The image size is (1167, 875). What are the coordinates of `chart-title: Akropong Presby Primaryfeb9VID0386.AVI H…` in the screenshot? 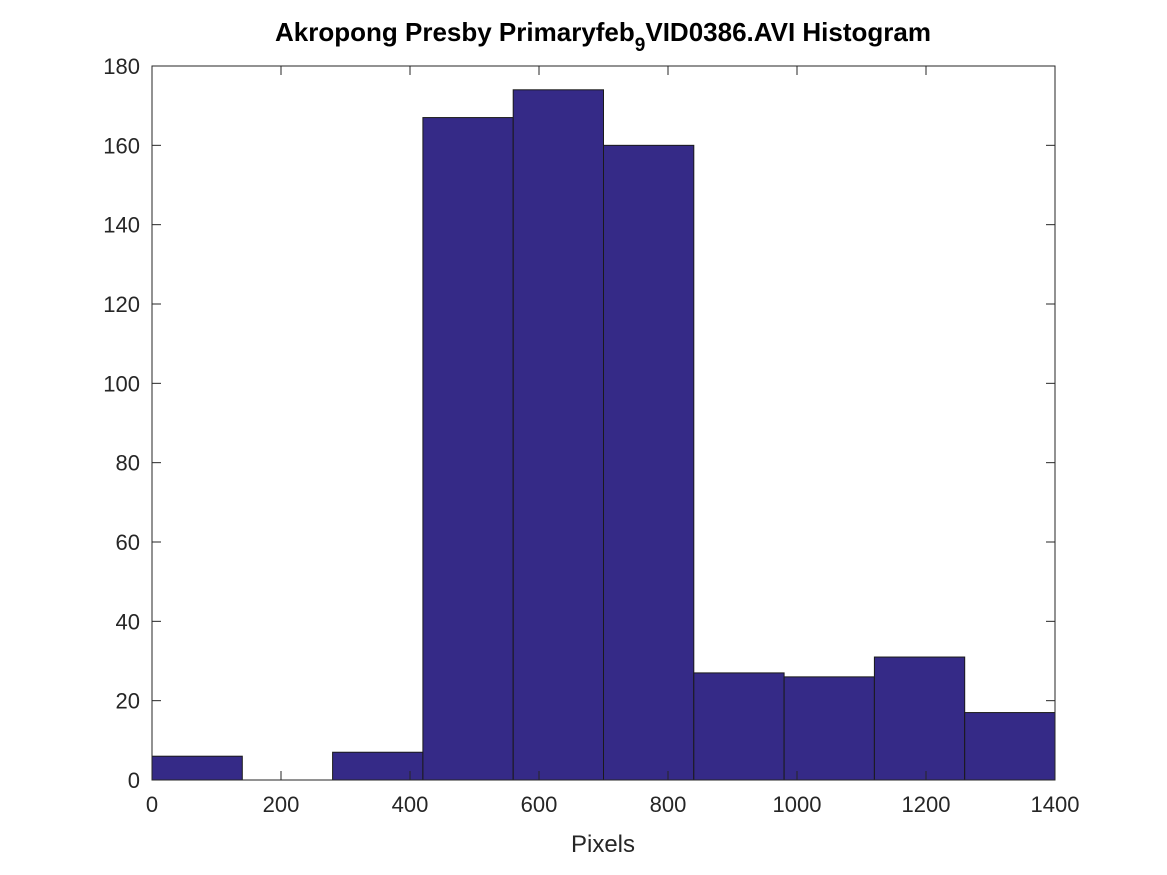 It's located at (603, 36).